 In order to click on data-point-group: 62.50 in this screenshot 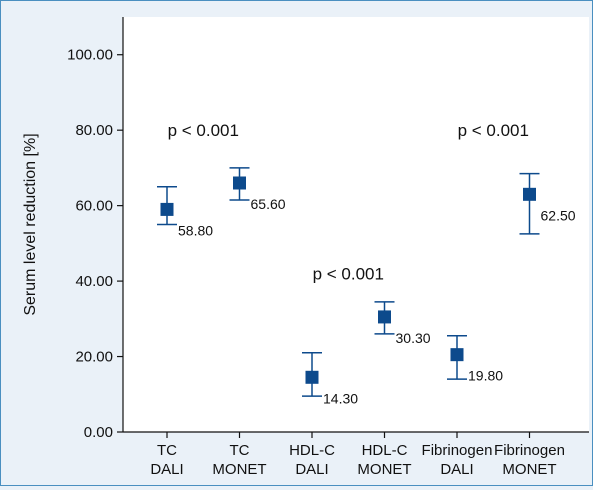, I will do `click(547, 203)`.